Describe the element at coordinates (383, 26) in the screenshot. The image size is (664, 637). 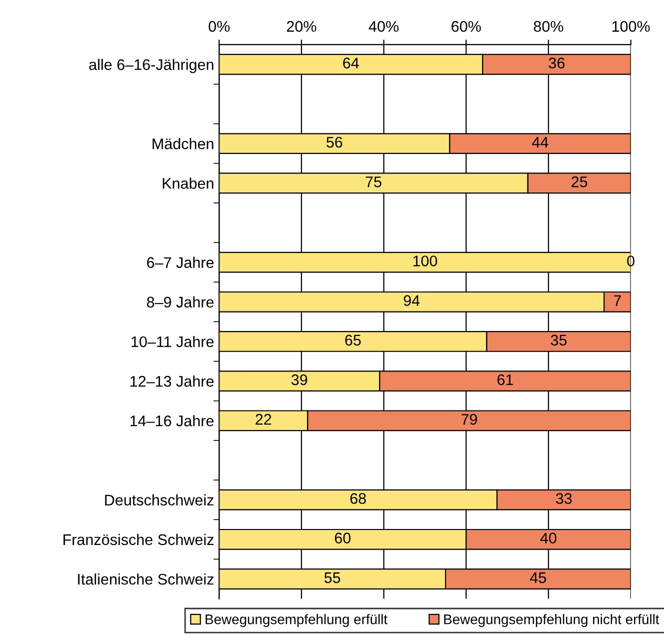
I see `x-tick-label: 40%` at that location.